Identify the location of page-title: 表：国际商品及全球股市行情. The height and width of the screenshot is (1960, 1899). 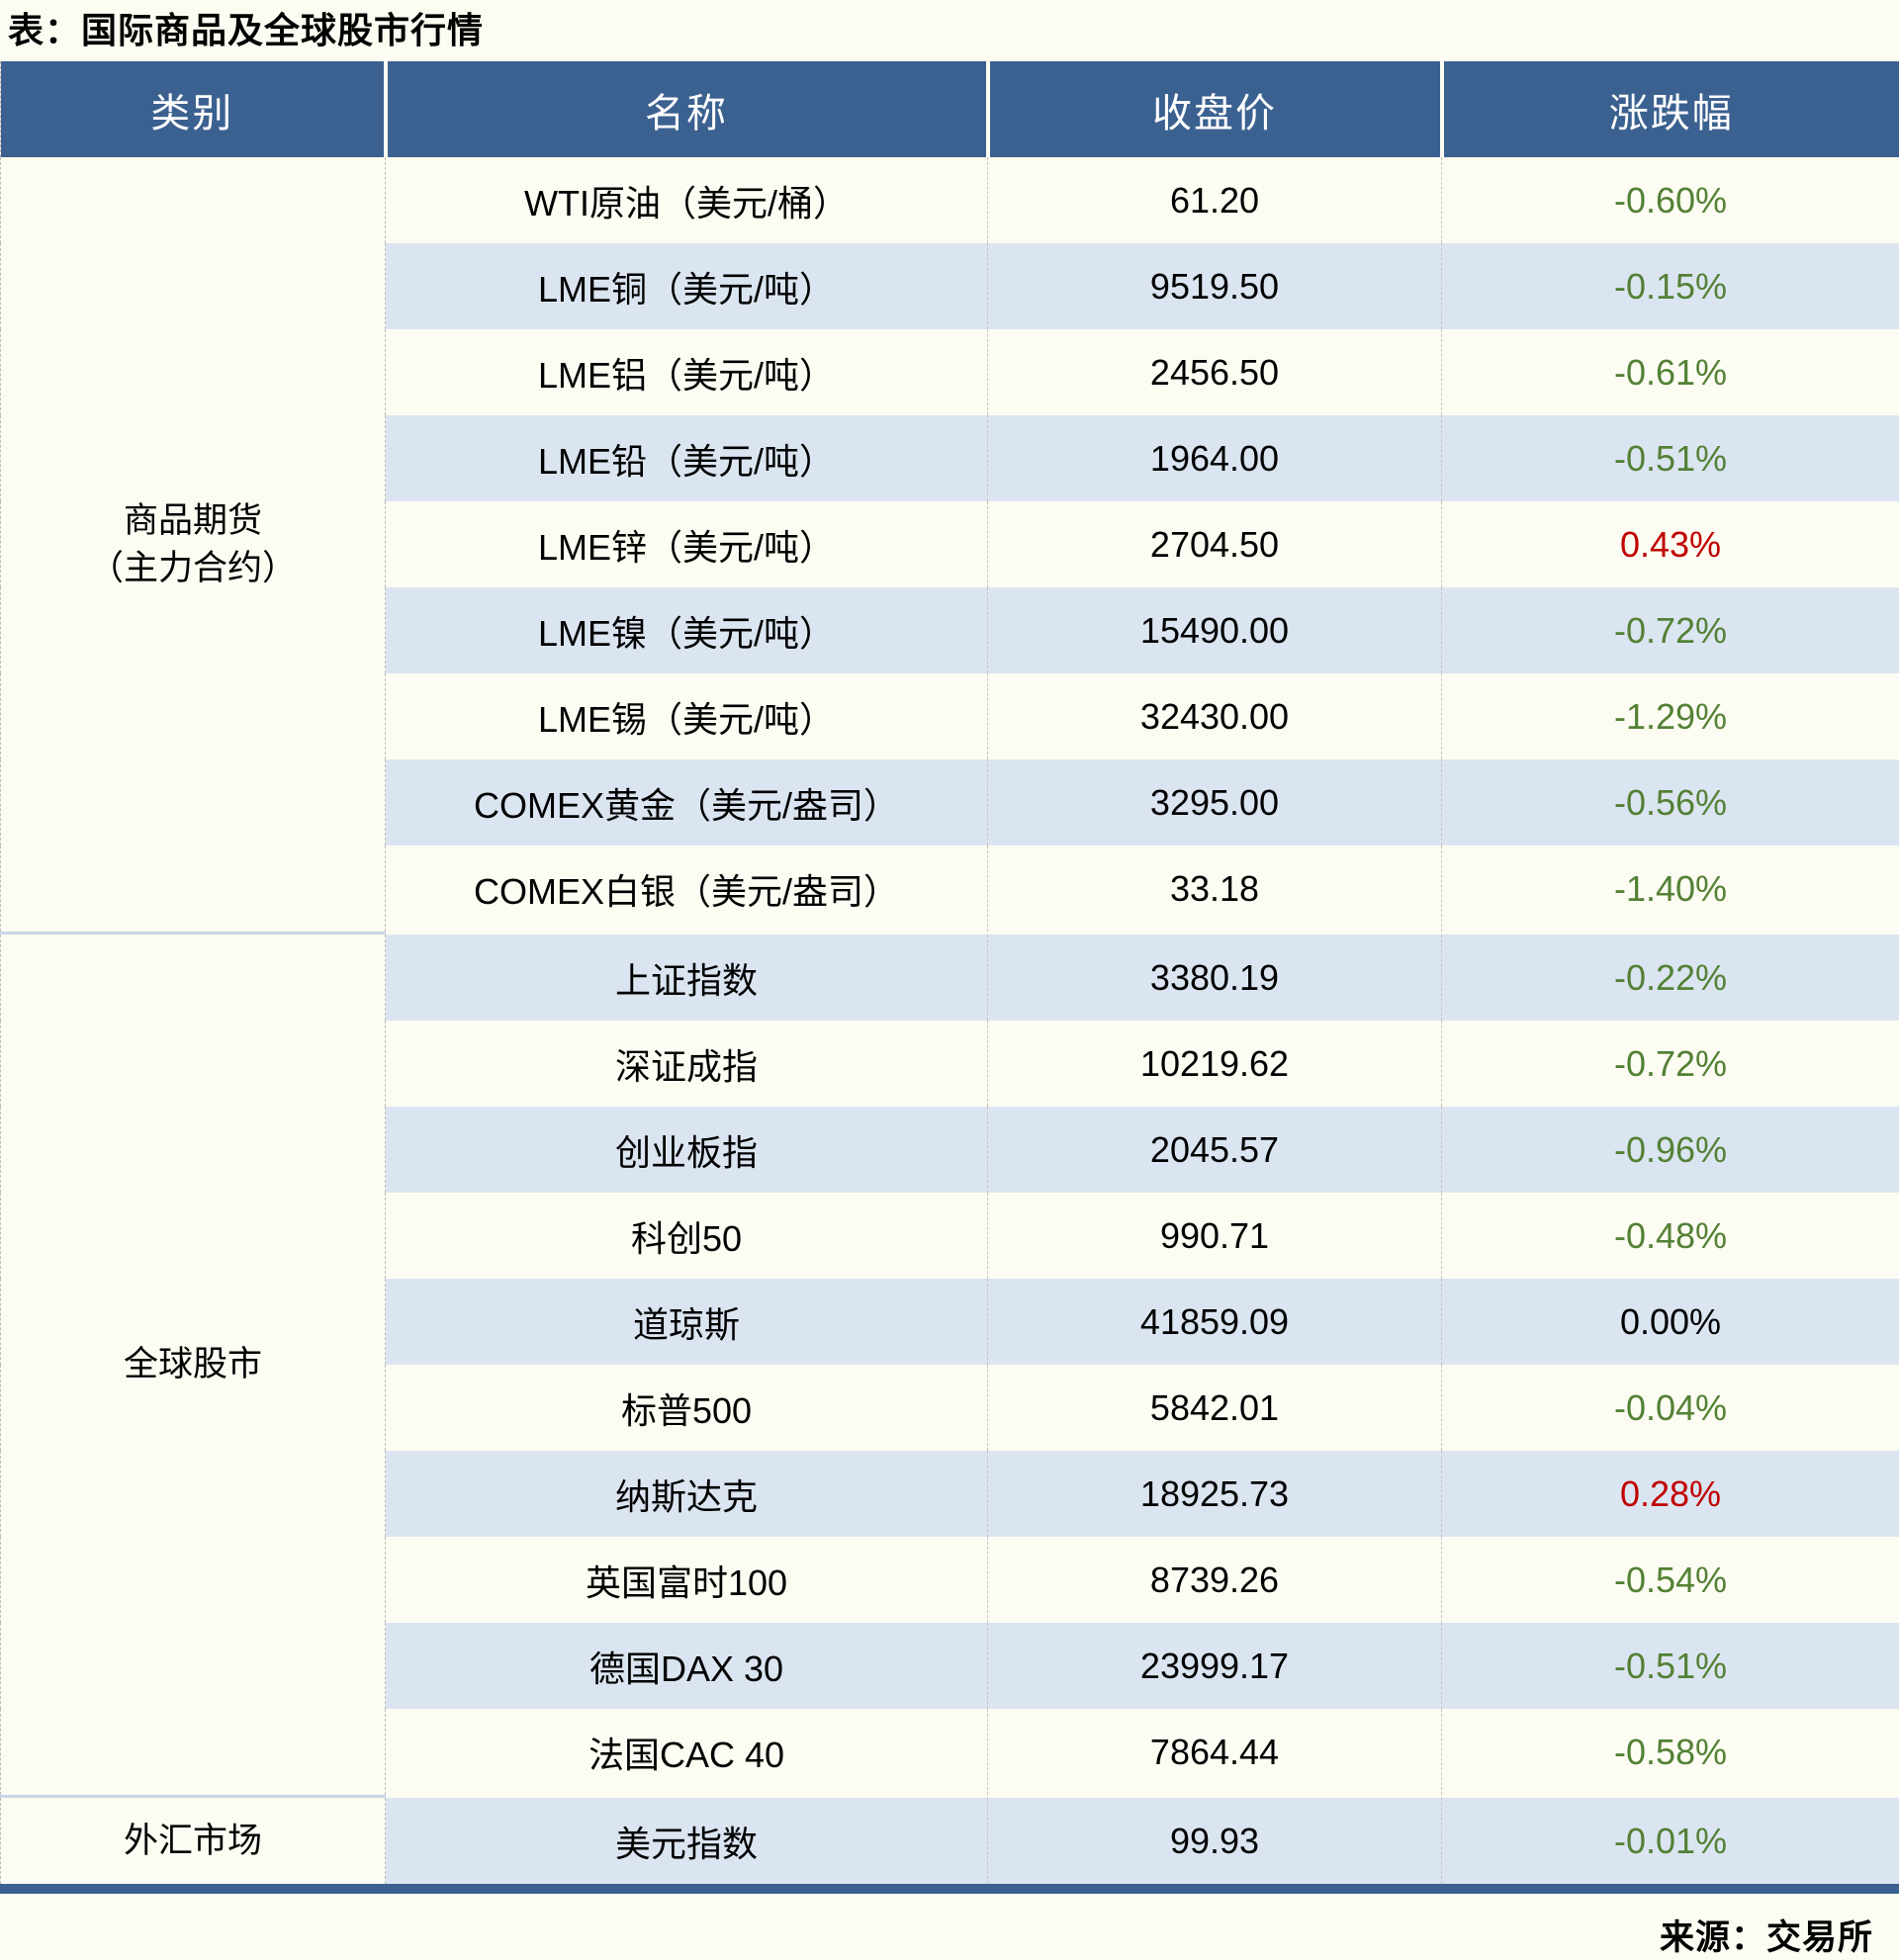
(949, 30).